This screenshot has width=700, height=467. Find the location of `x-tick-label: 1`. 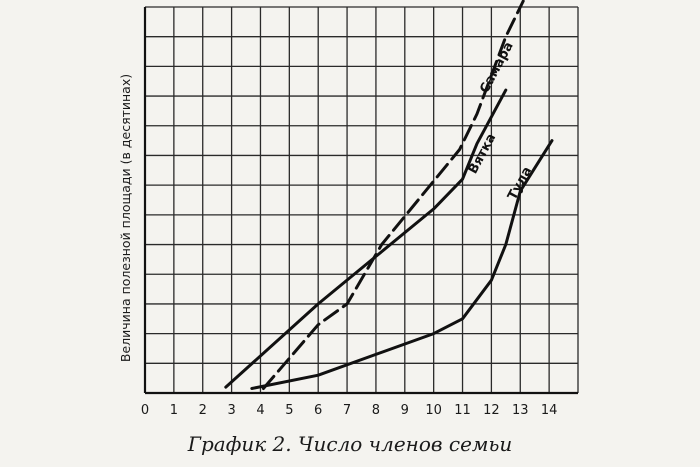

x-tick-label: 1 is located at coordinates (174, 410).